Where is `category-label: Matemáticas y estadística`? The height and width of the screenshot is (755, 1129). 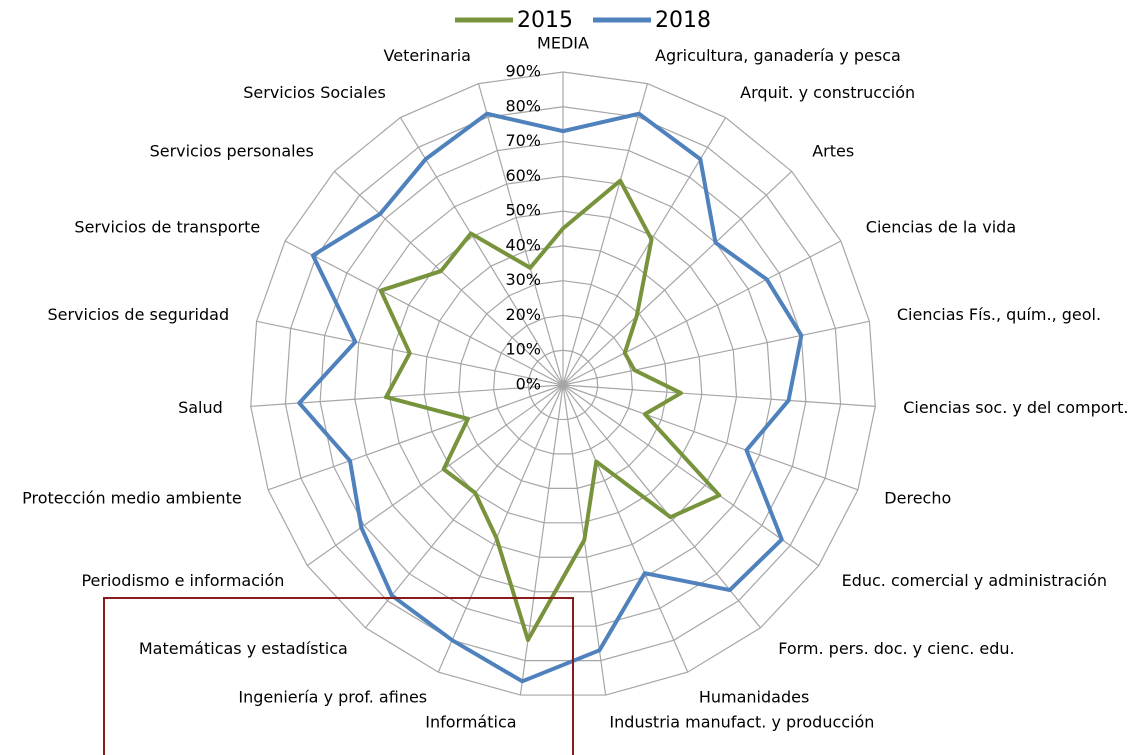
category-label: Matemáticas y estadística is located at coordinates (243, 648).